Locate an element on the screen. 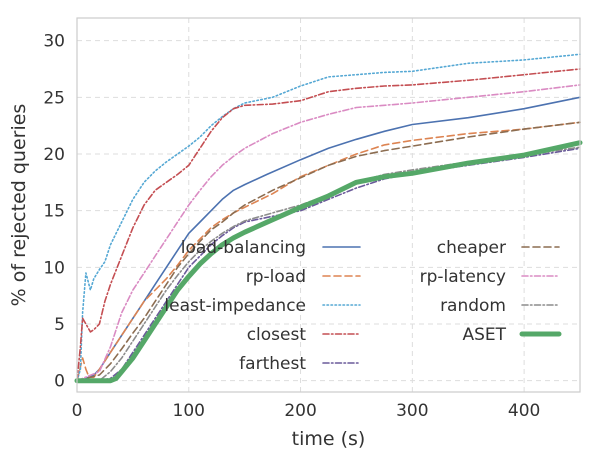 Image resolution: width=598 pixels, height=464 pixels. legend-label-rp-load: rp-load is located at coordinates (276, 277).